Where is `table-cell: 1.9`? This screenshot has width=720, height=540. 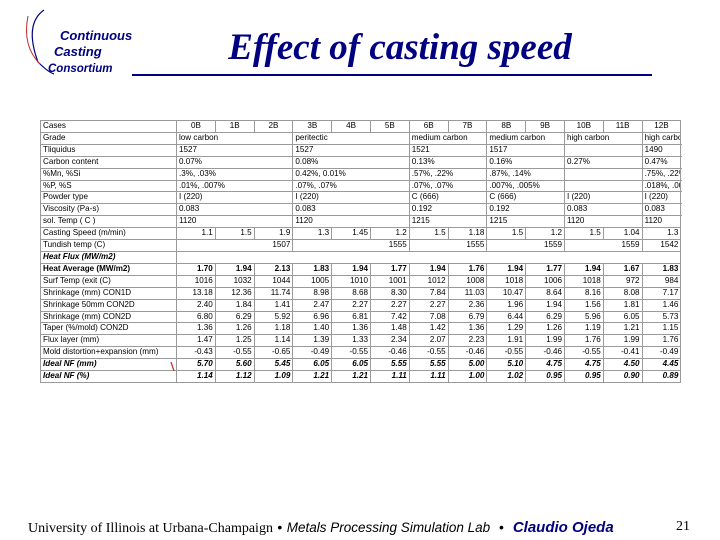 table-cell: 1.9 is located at coordinates (273, 234).